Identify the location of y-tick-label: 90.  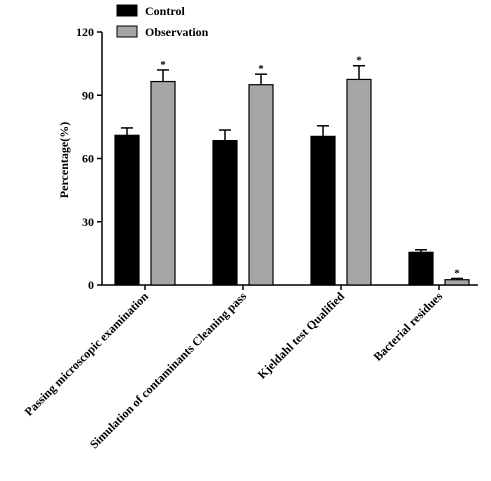
(88, 95).